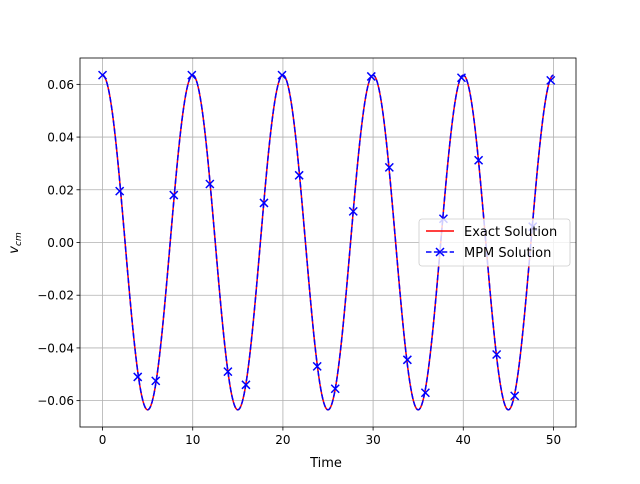 The height and width of the screenshot is (484, 640). Describe the element at coordinates (60, 138) in the screenshot. I see `y-tick-label: 0.04` at that location.